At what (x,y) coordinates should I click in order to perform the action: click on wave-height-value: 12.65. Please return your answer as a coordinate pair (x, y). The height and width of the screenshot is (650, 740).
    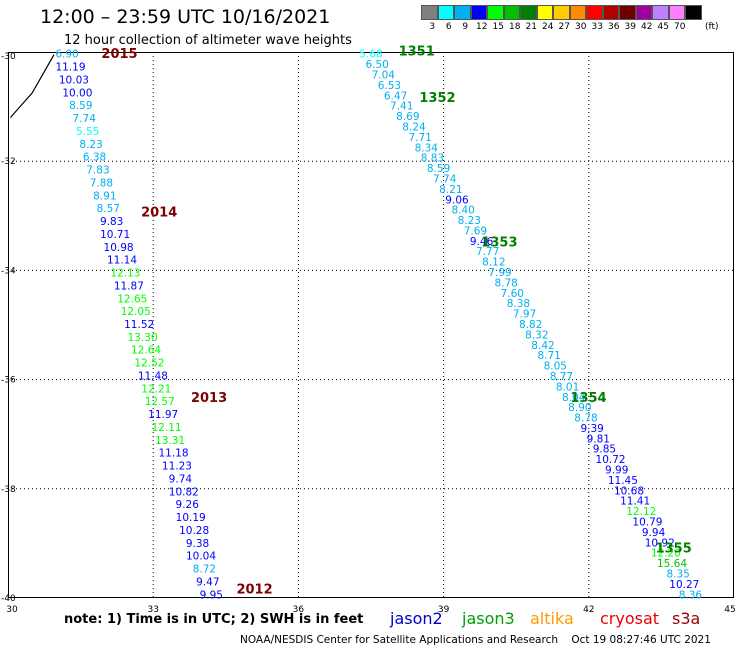
    Looking at the image, I should click on (132, 299).